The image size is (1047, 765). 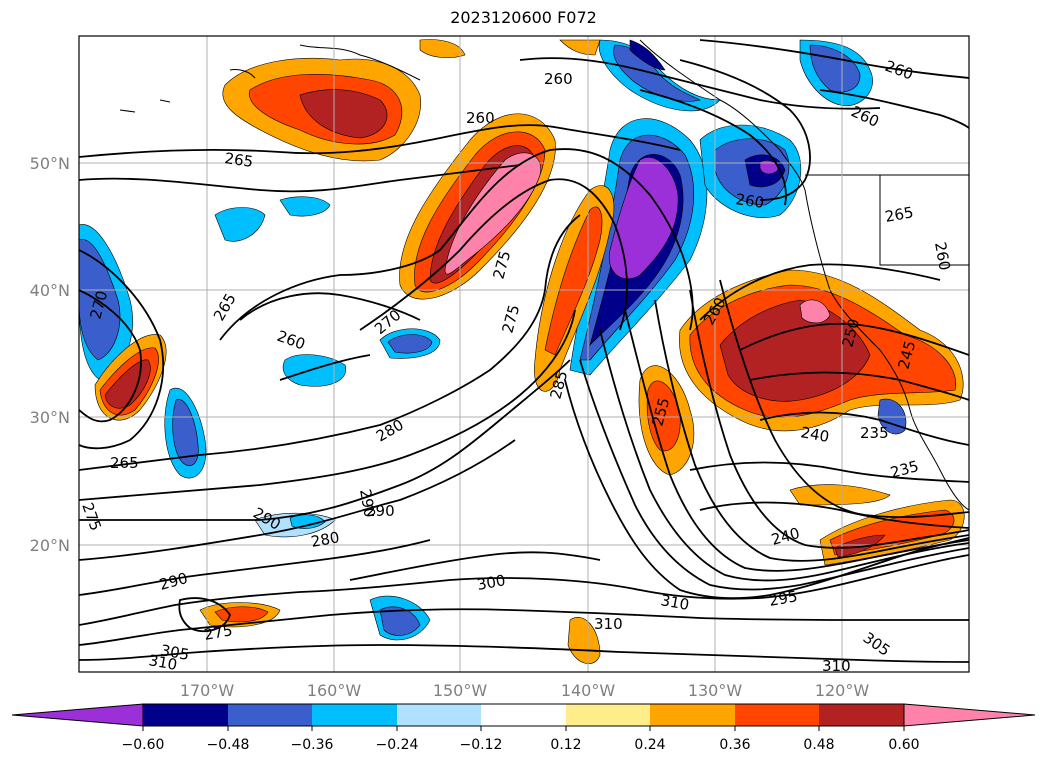 What do you see at coordinates (50, 290) in the screenshot?
I see `lat-label: 40°N` at bounding box center [50, 290].